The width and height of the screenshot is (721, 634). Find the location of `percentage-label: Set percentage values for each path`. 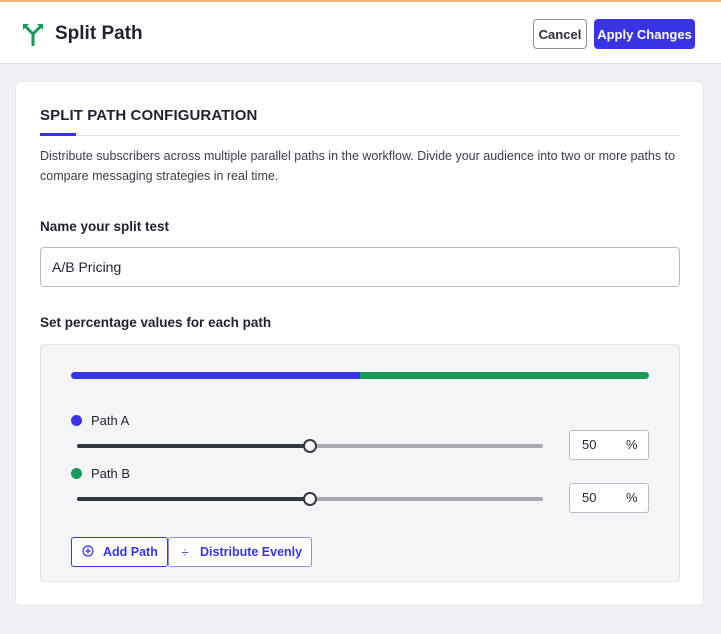

percentage-label: Set percentage values for each path is located at coordinates (156, 322).